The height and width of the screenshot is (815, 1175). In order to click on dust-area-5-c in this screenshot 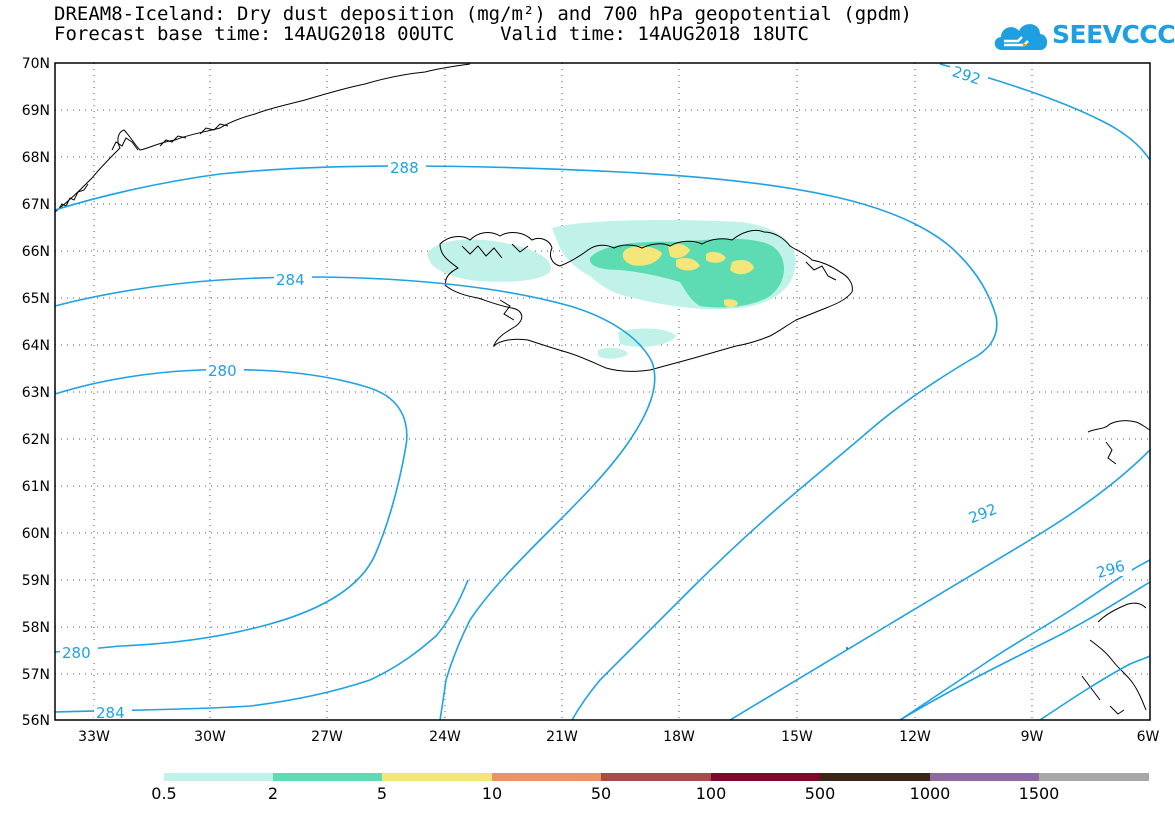, I will do `click(688, 264)`.